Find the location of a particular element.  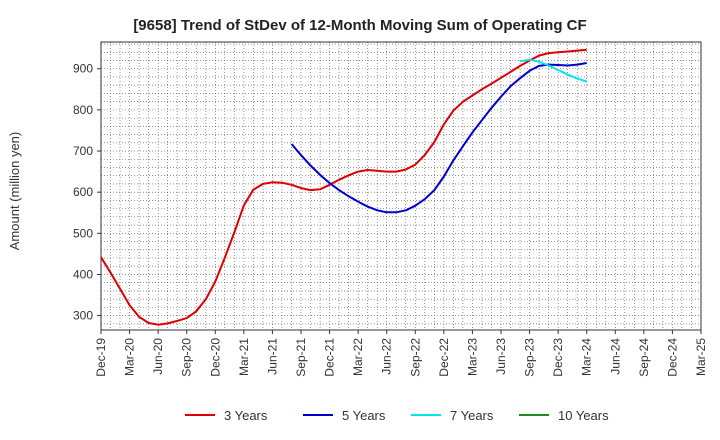

legend-label: 7 Years is located at coordinates (472, 415).